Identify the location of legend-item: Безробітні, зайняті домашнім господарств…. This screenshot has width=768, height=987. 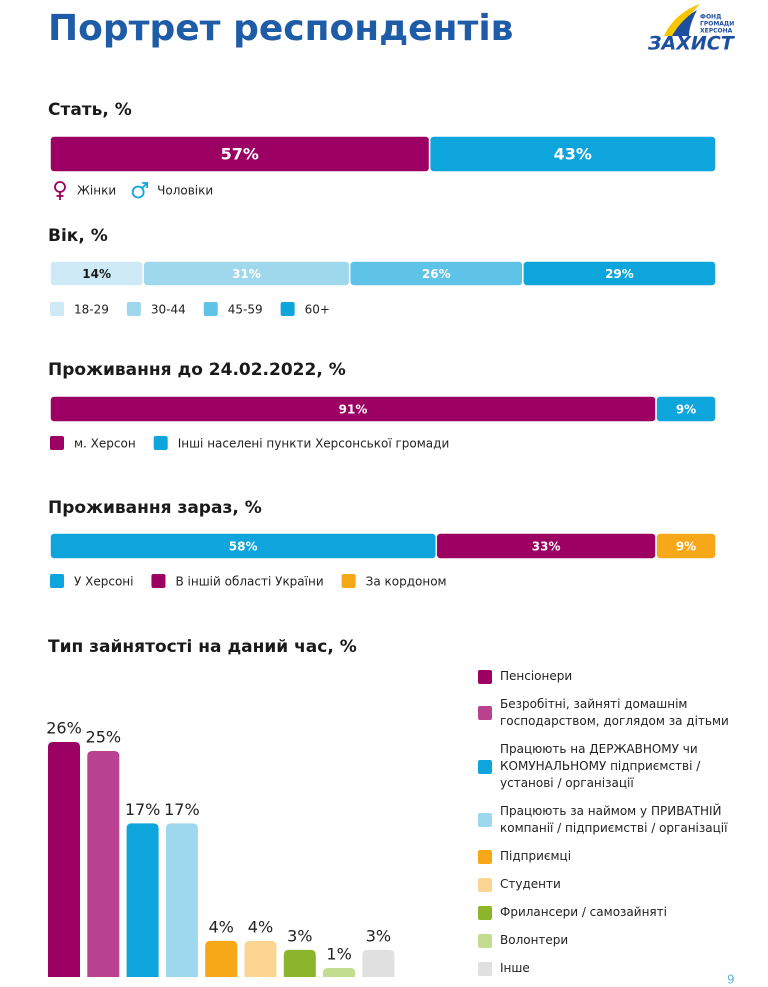
(608, 713).